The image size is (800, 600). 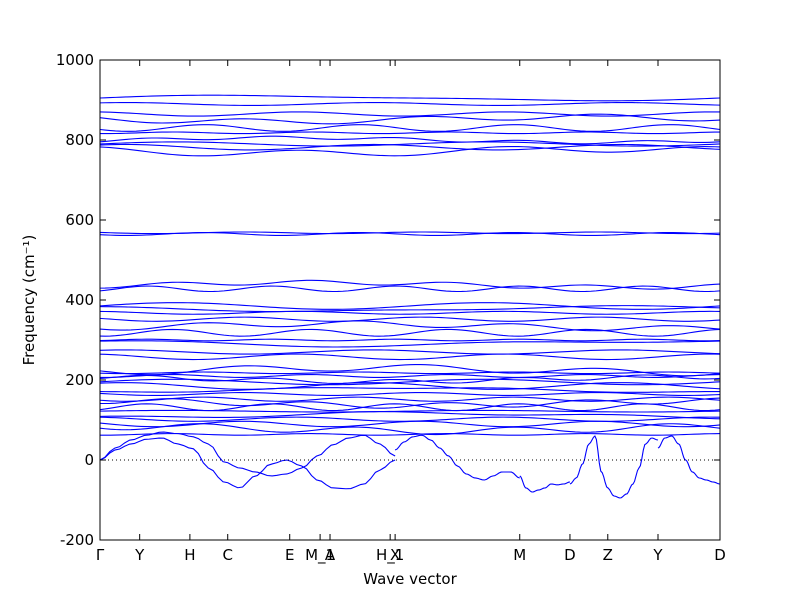 I want to click on x-tick-label: E, so click(x=289, y=555).